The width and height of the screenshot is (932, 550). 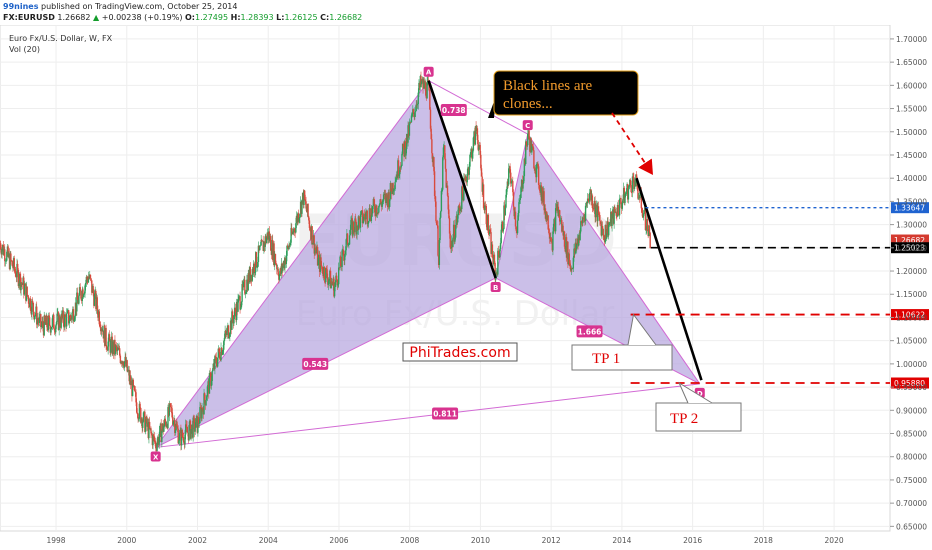 I want to click on y-tick-label: 1.20000, so click(x=911, y=271).